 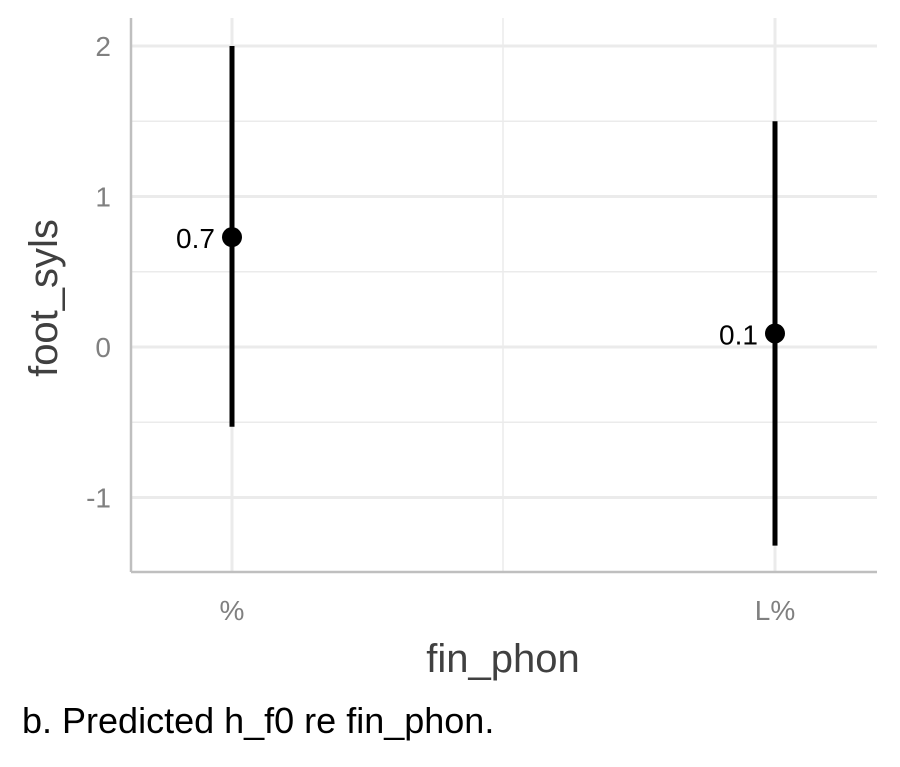 What do you see at coordinates (195, 238) in the screenshot?
I see `data-label: 0.7` at bounding box center [195, 238].